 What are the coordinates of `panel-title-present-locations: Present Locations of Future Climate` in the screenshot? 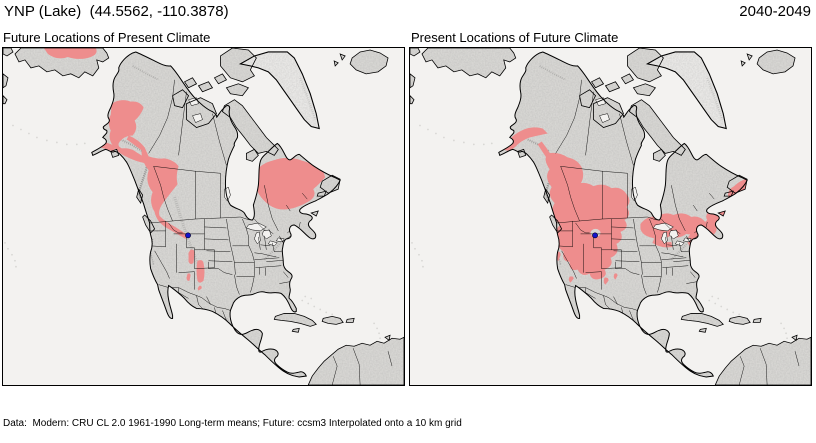 It's located at (515, 37).